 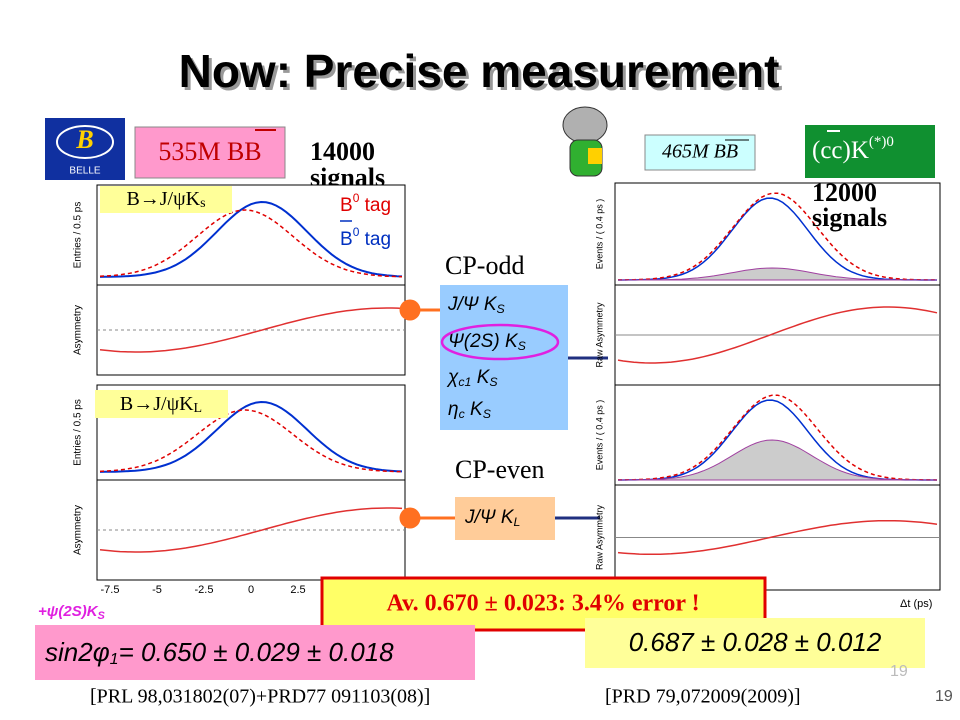 I want to click on mode-text: χ, so click(x=452, y=377).